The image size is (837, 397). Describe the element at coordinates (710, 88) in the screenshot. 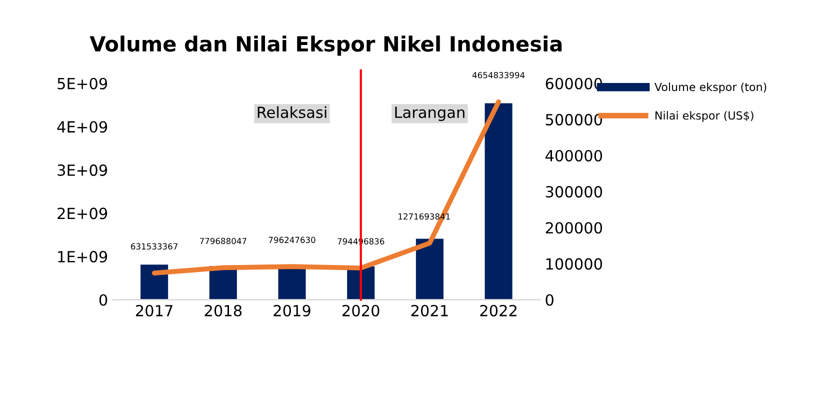

I see `legend-label: Volume ekspor (ton)` at that location.